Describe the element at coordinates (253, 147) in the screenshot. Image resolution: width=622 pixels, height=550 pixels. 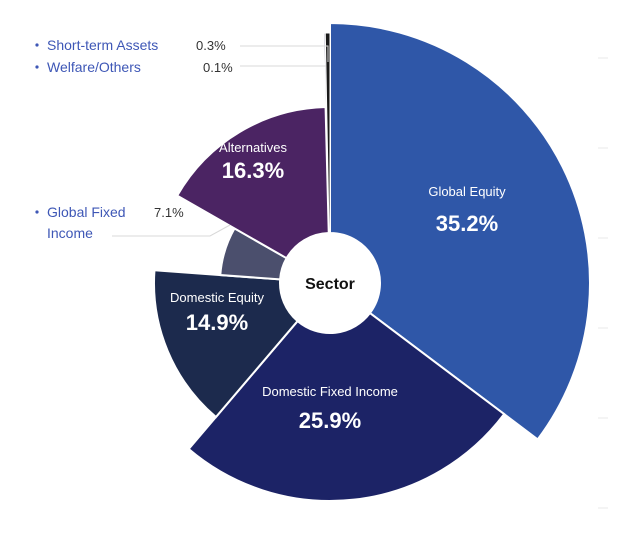
I see `slice-label-alternatives: Alternatives` at that location.